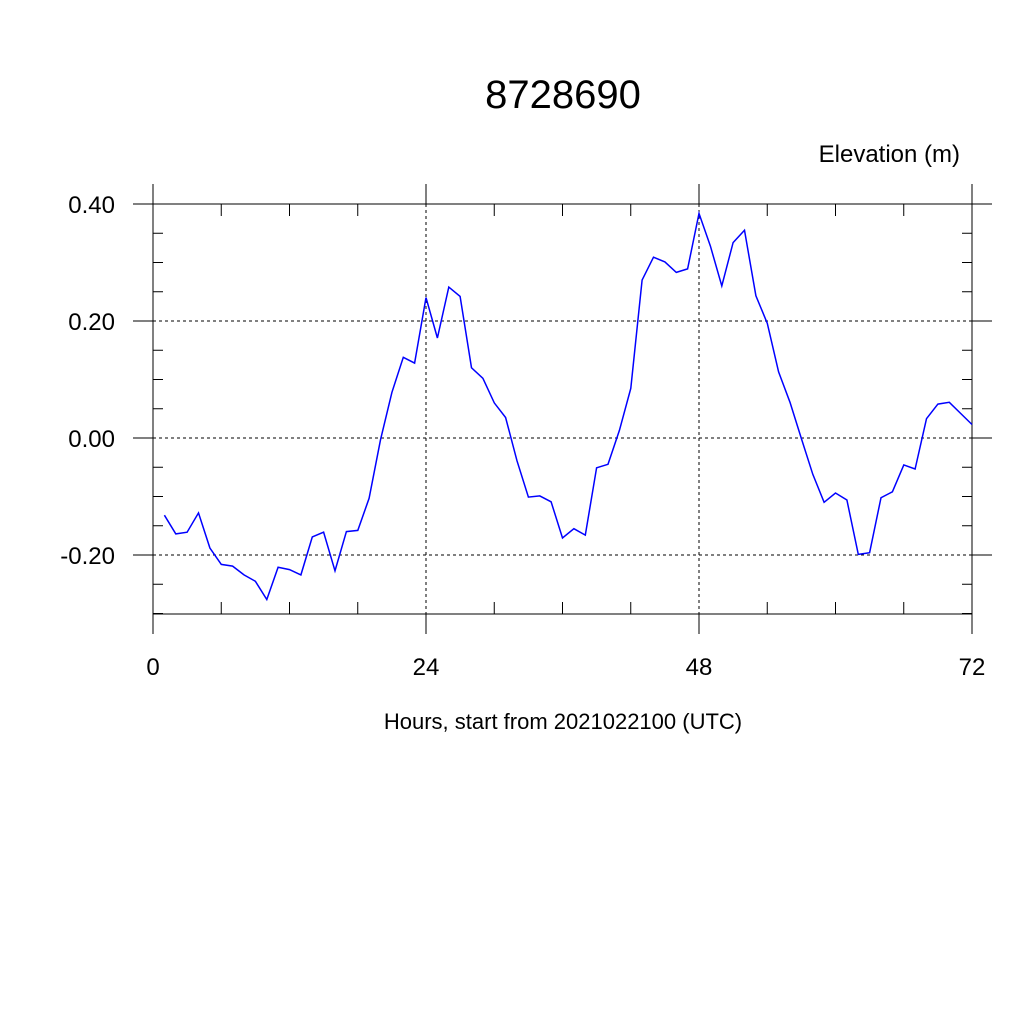 Image resolution: width=1024 pixels, height=1024 pixels. I want to click on y-tick-label: -0.20, so click(87, 556).